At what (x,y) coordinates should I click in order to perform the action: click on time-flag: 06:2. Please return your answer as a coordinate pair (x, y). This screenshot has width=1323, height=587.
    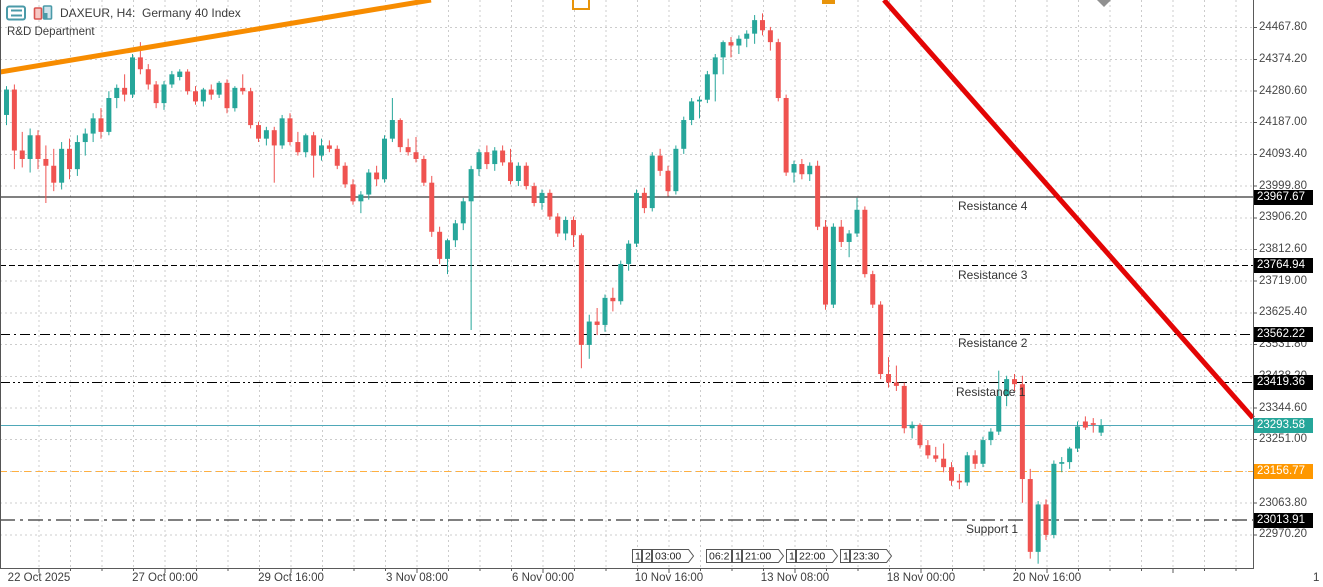
    Looking at the image, I should click on (719, 556).